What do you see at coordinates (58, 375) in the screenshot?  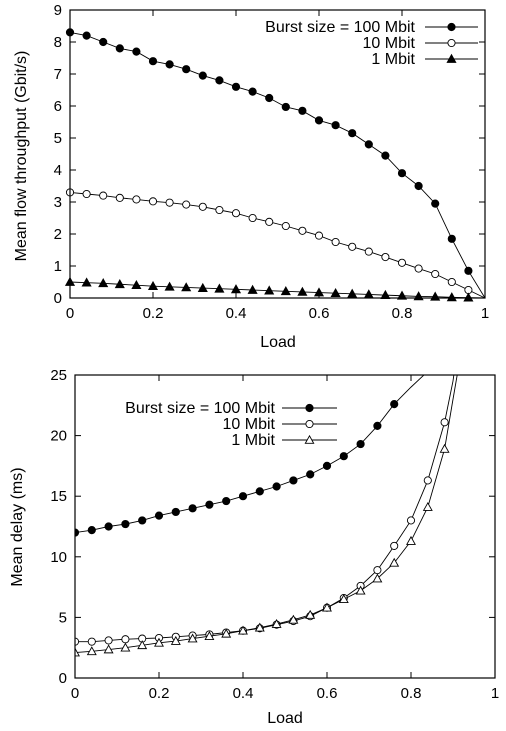 I see `y-tick-label: 25` at bounding box center [58, 375].